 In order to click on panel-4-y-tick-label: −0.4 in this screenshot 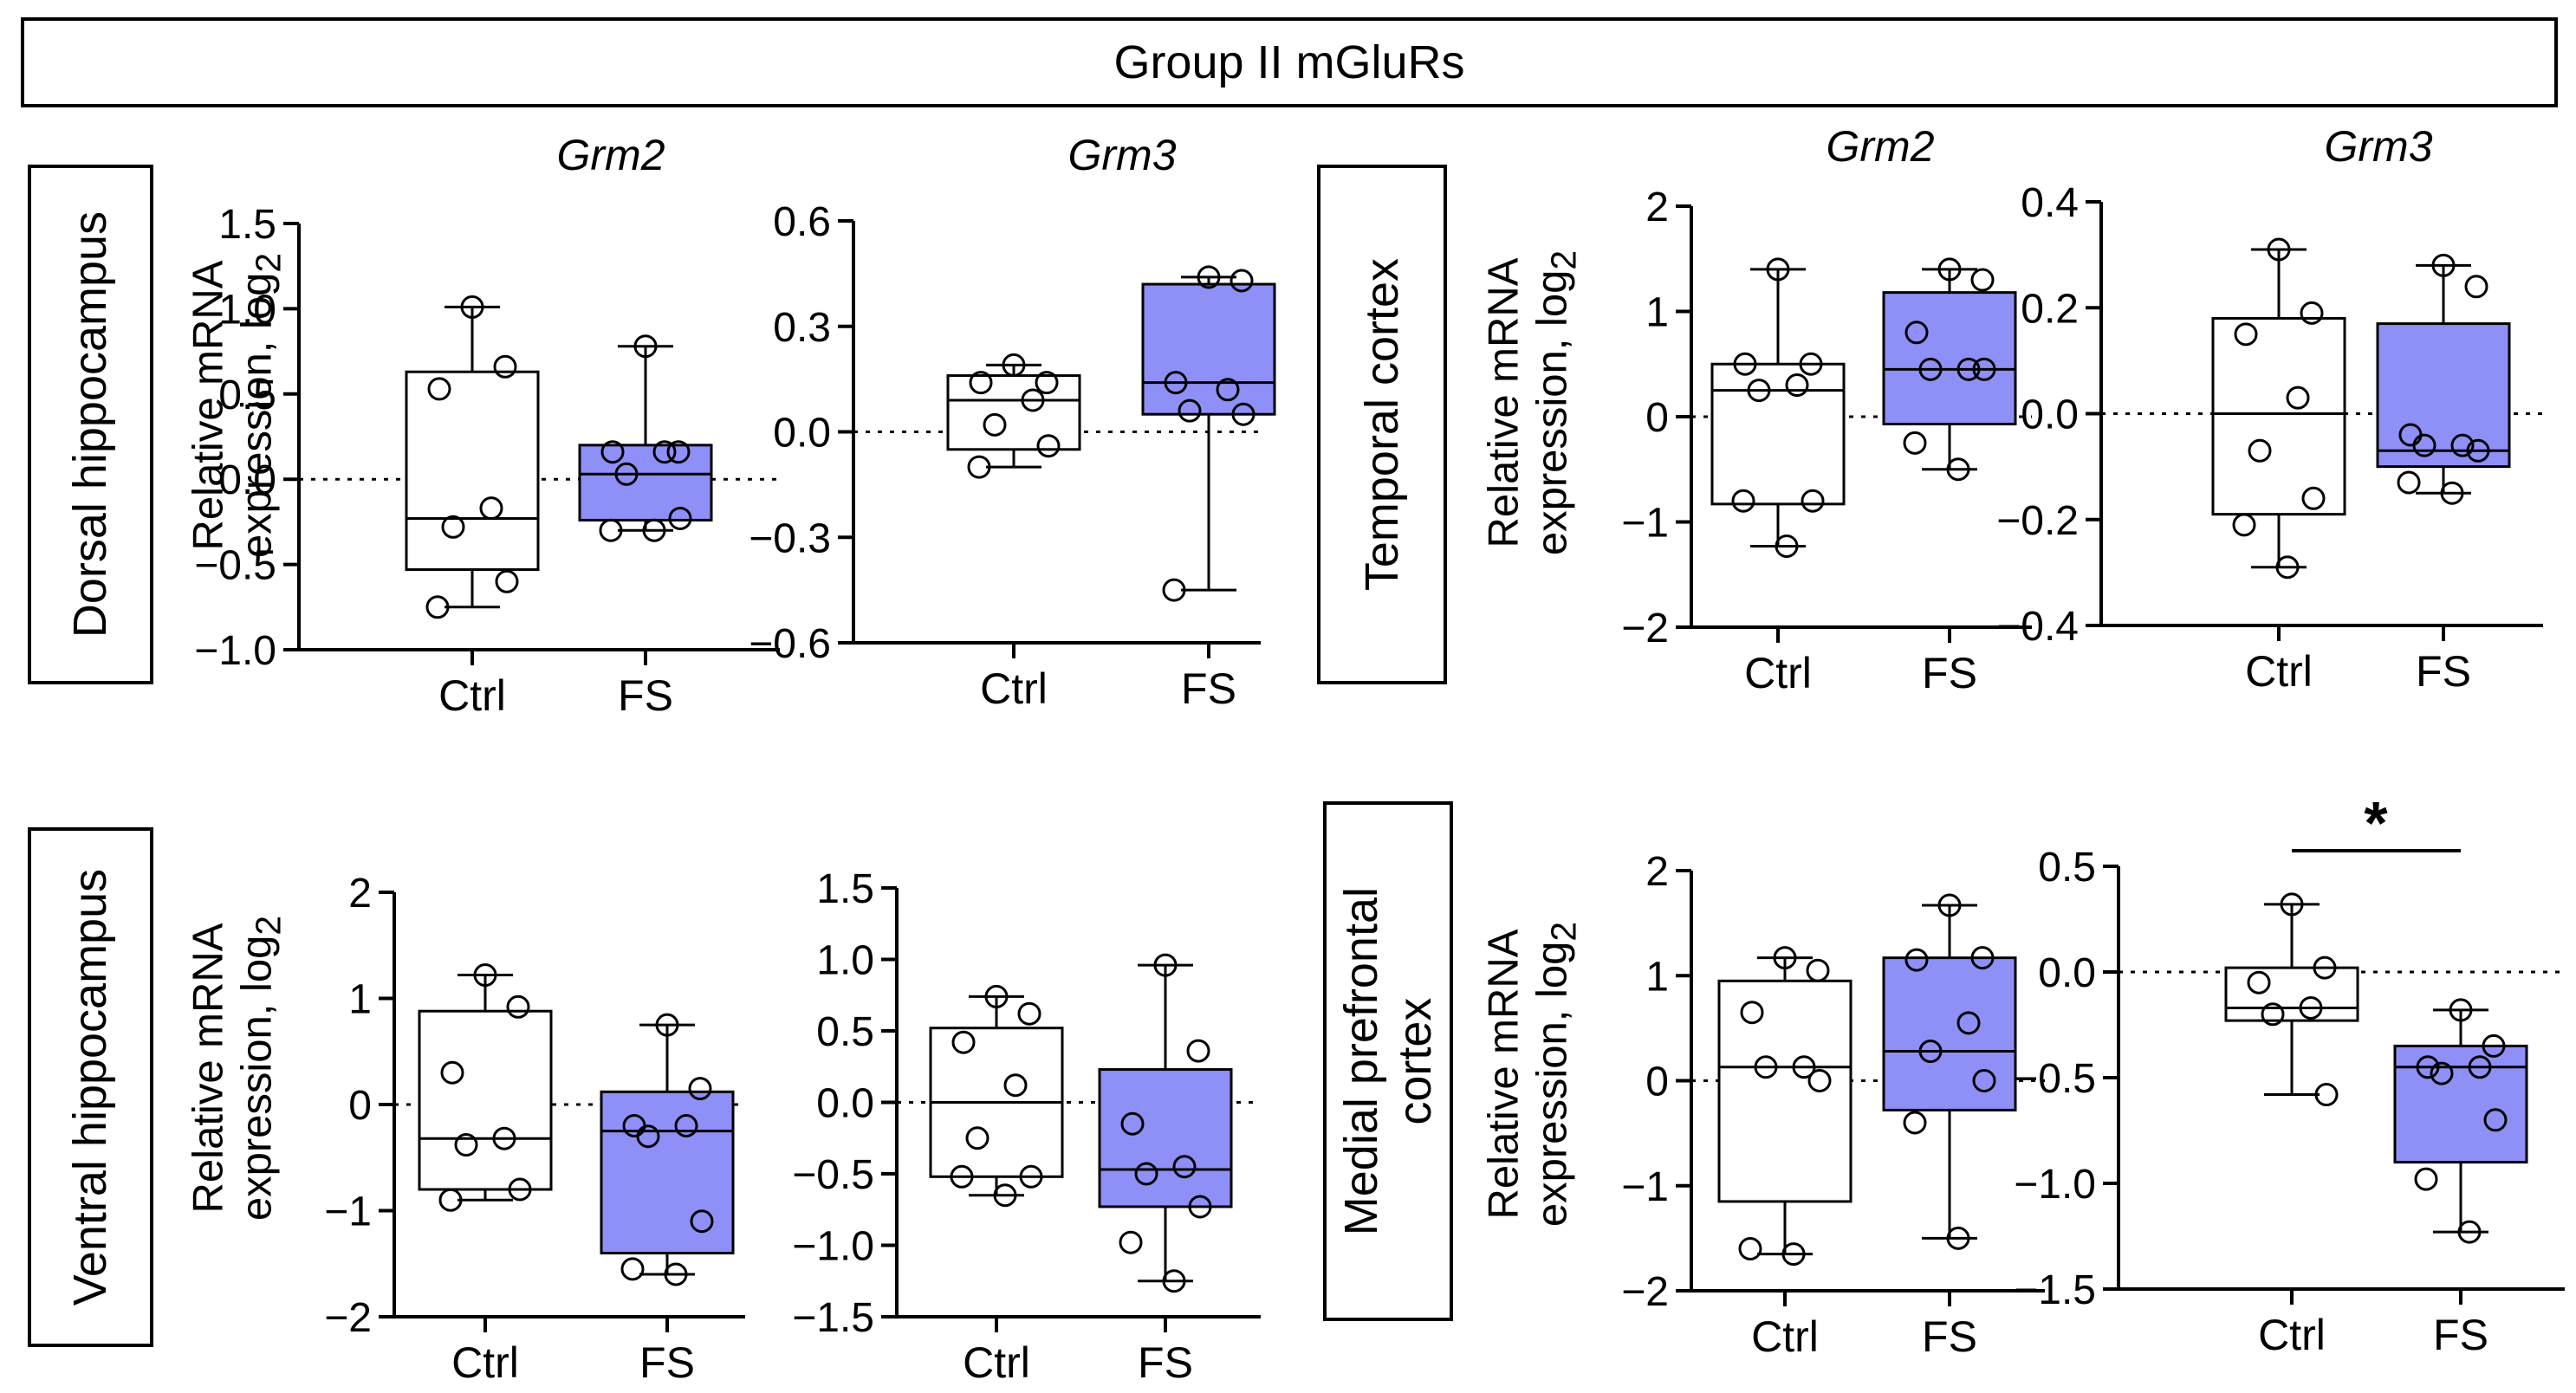, I will do `click(2038, 627)`.